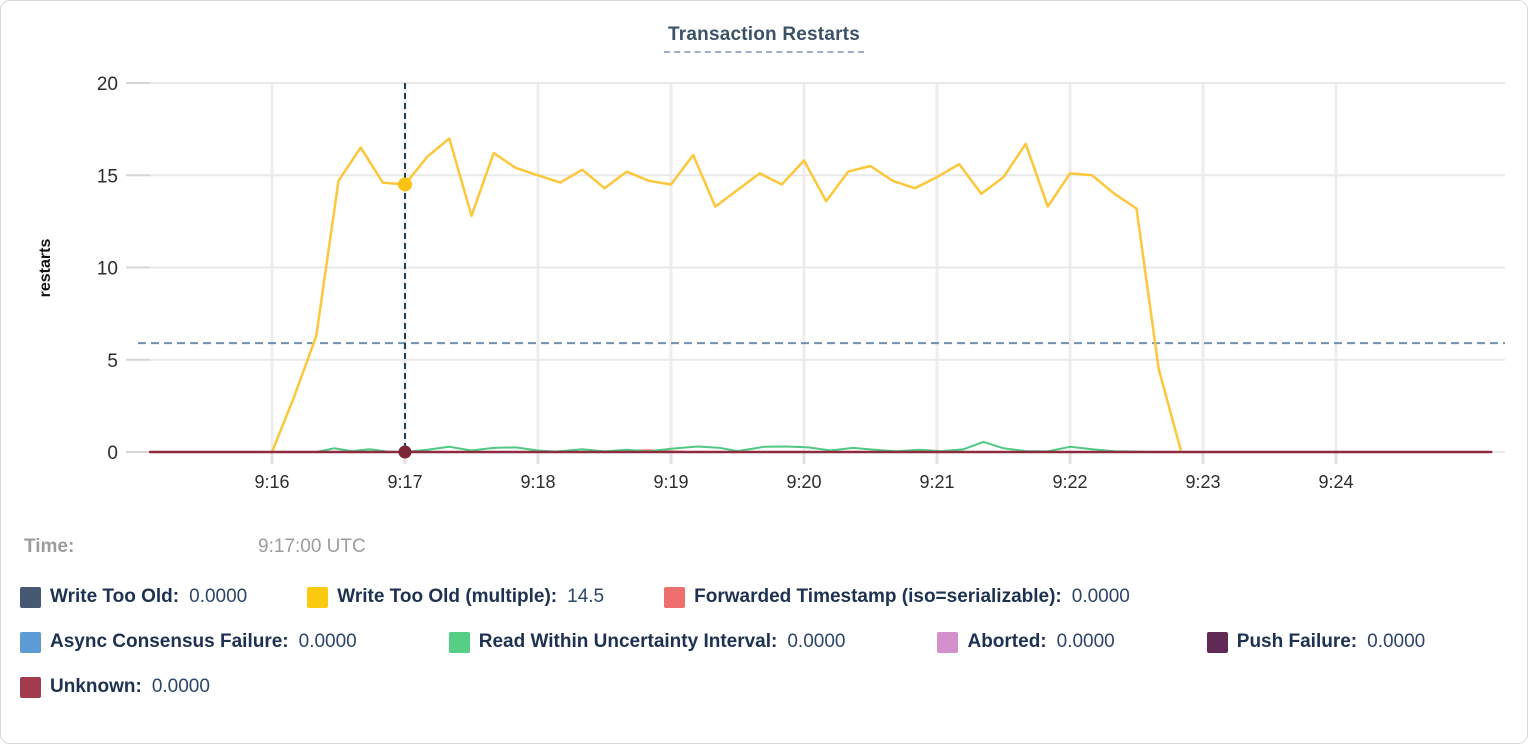 This screenshot has width=1528, height=744. Describe the element at coordinates (1202, 482) in the screenshot. I see `x-axis-tick-label: 9:23` at that location.